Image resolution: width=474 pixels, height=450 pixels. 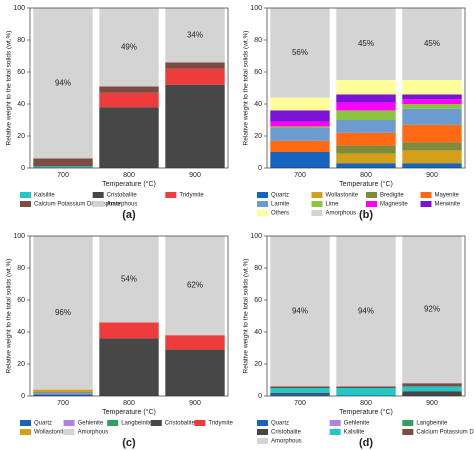 I want to click on legend-label: Mayenite, so click(x=447, y=196).